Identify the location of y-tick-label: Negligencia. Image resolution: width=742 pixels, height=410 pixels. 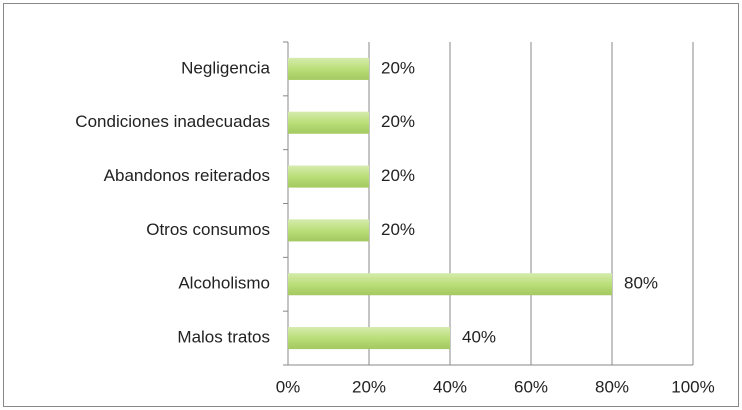
(225, 67).